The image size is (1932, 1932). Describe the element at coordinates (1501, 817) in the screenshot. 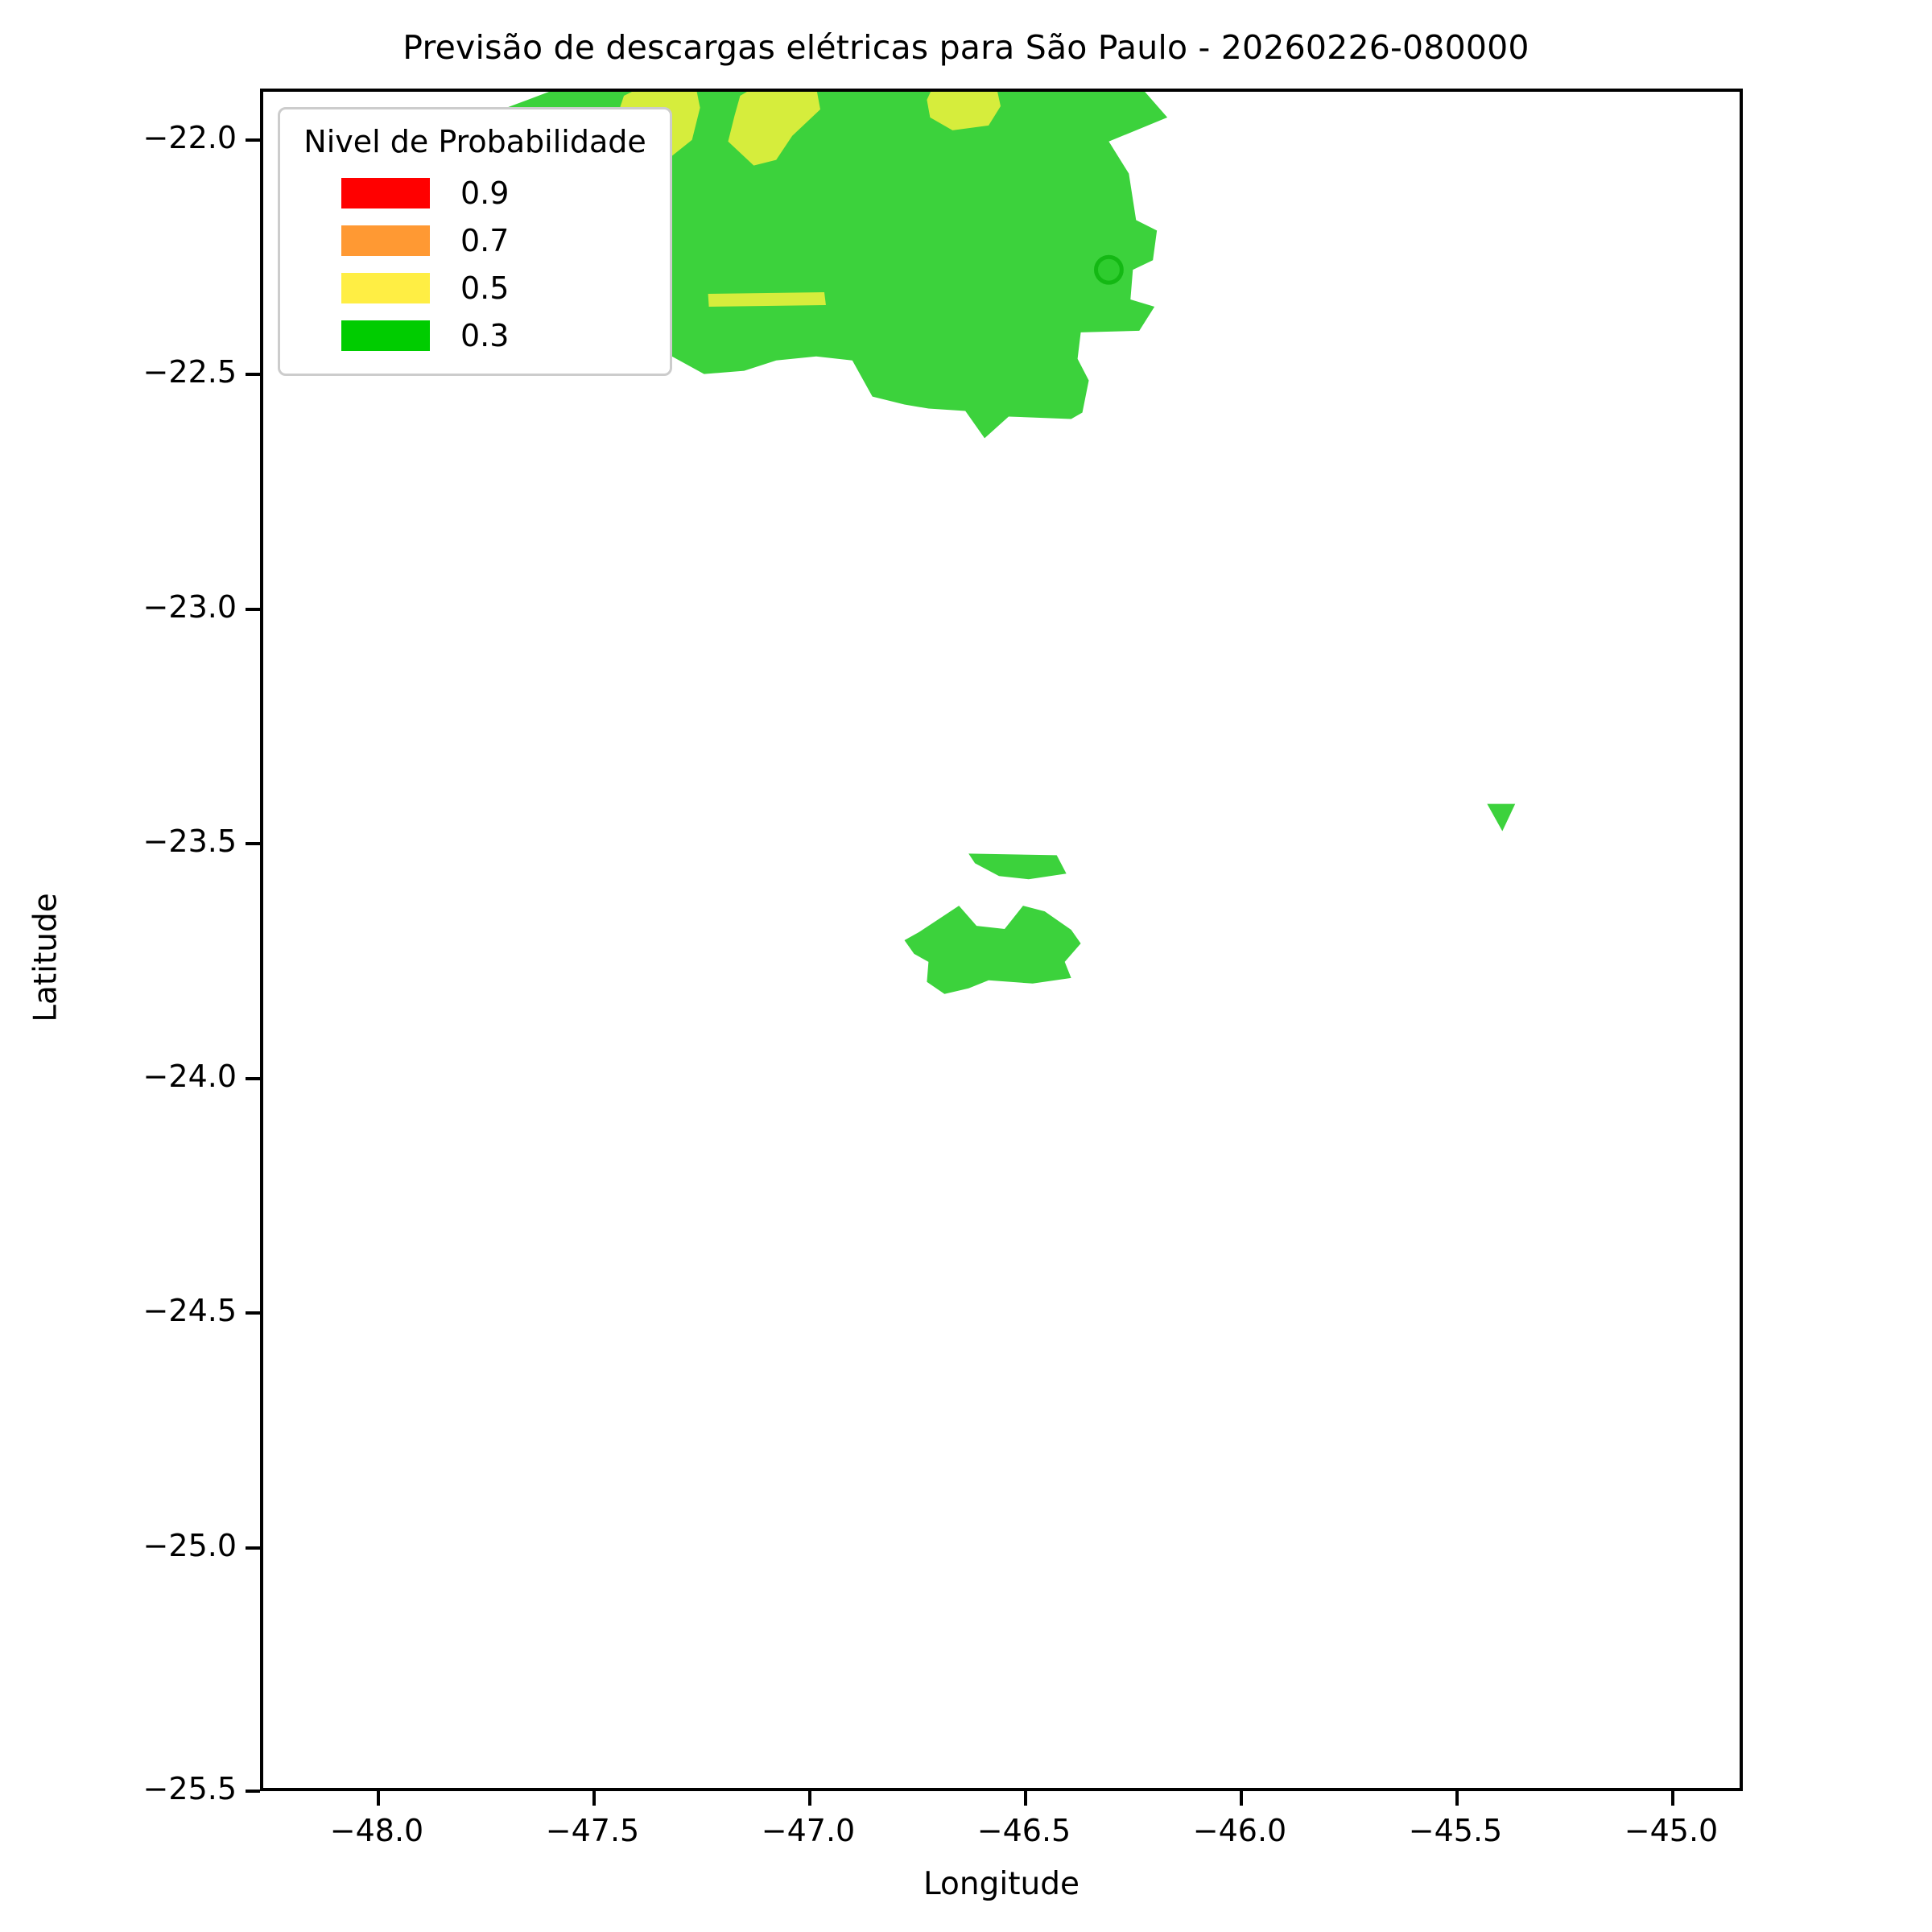

I see `region-southeast-speck` at that location.